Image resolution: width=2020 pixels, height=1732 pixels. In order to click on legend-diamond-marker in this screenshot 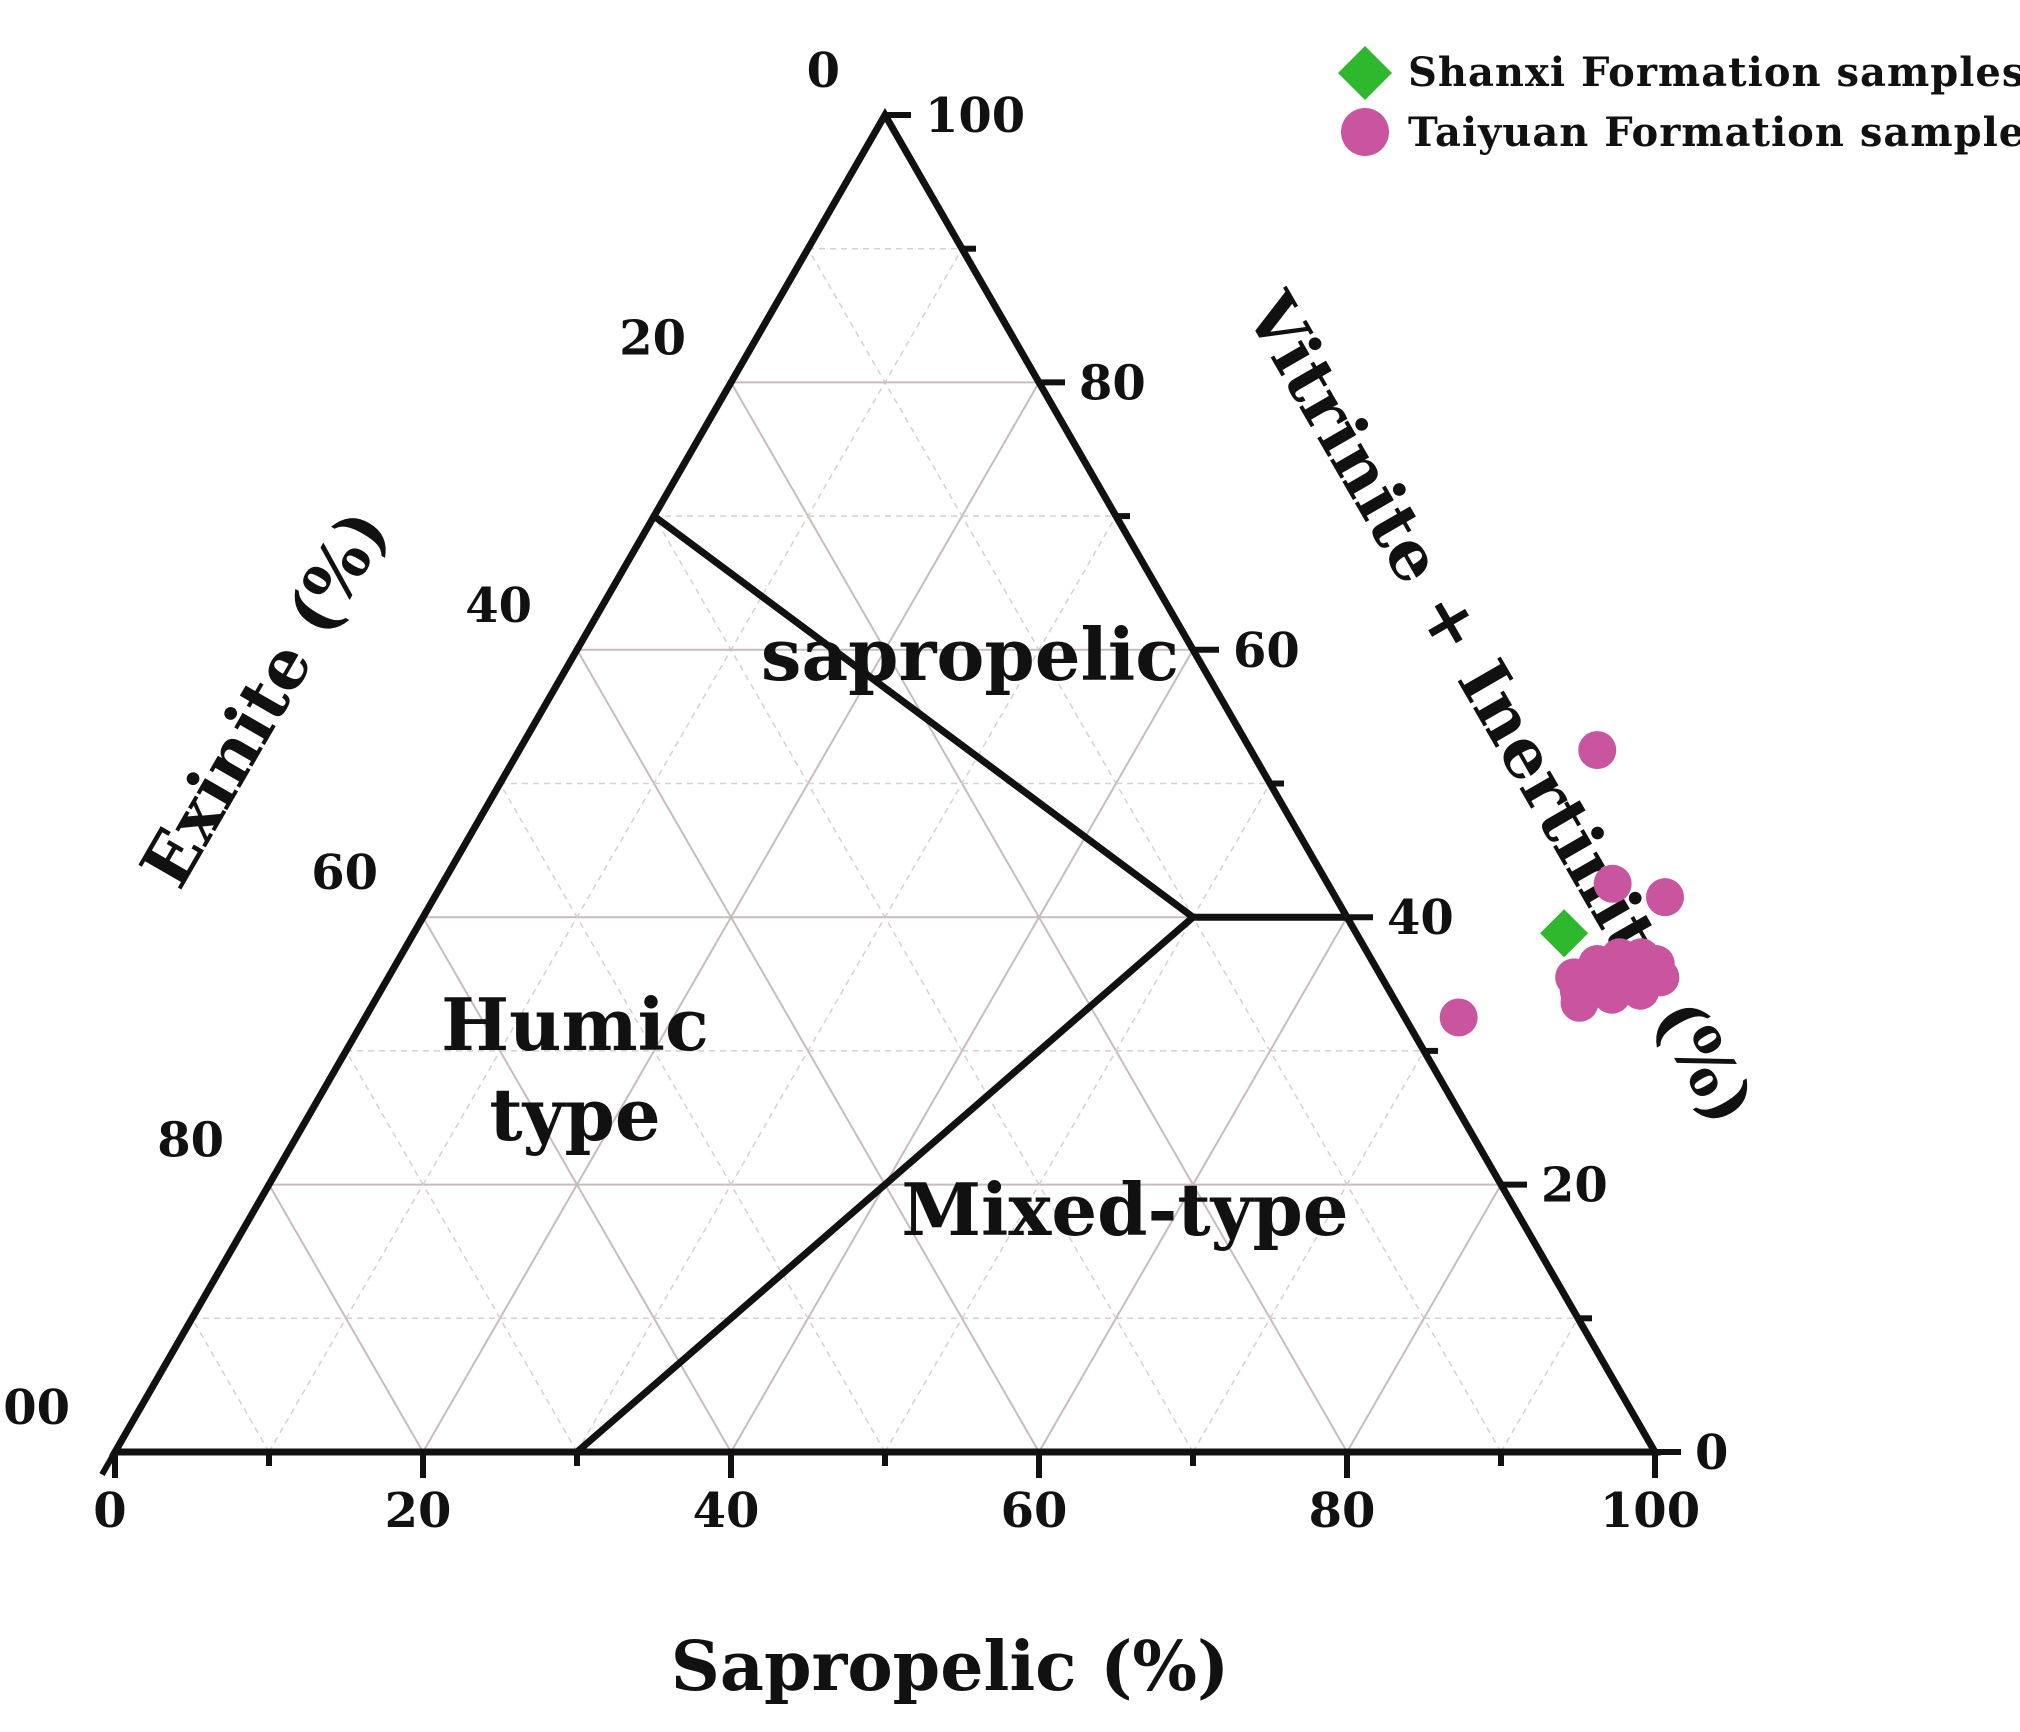, I will do `click(1365, 73)`.